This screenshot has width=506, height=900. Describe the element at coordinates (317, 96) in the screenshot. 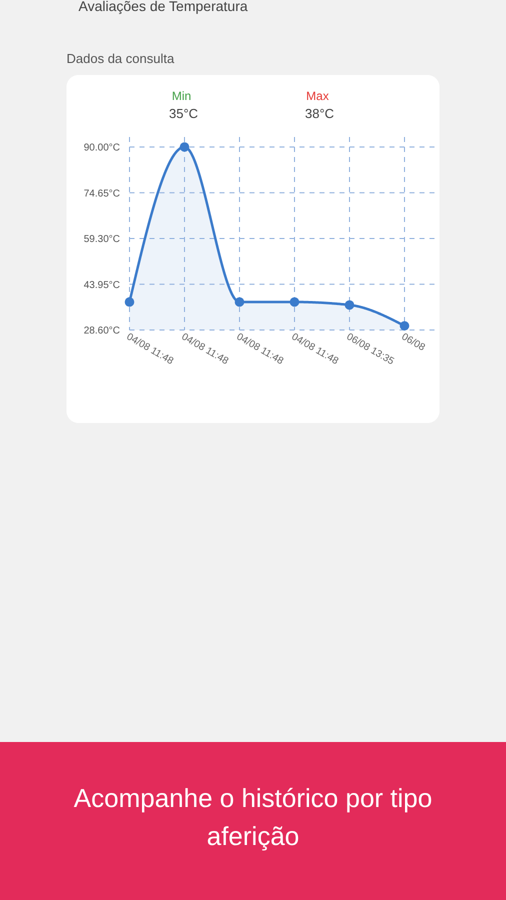

I see `text: Max` at that location.